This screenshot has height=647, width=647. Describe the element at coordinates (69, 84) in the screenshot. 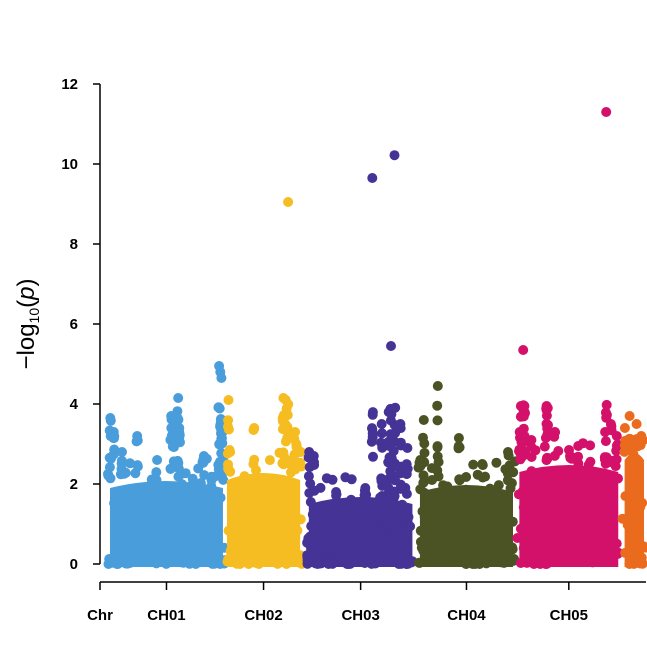

I see `y-tick-label: 12` at that location.